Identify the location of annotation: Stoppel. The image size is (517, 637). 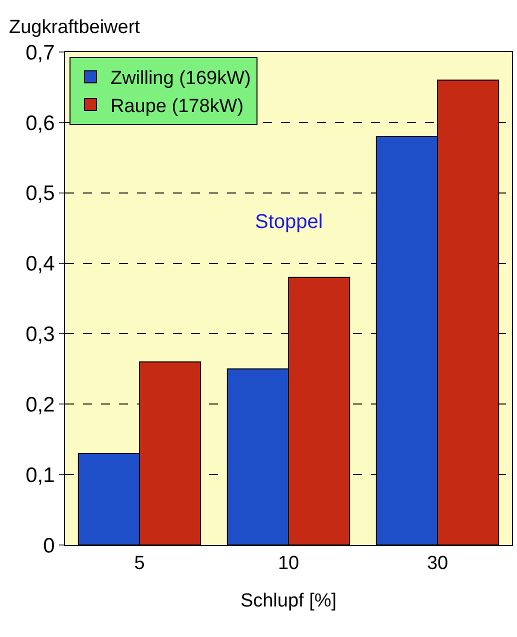
(289, 222).